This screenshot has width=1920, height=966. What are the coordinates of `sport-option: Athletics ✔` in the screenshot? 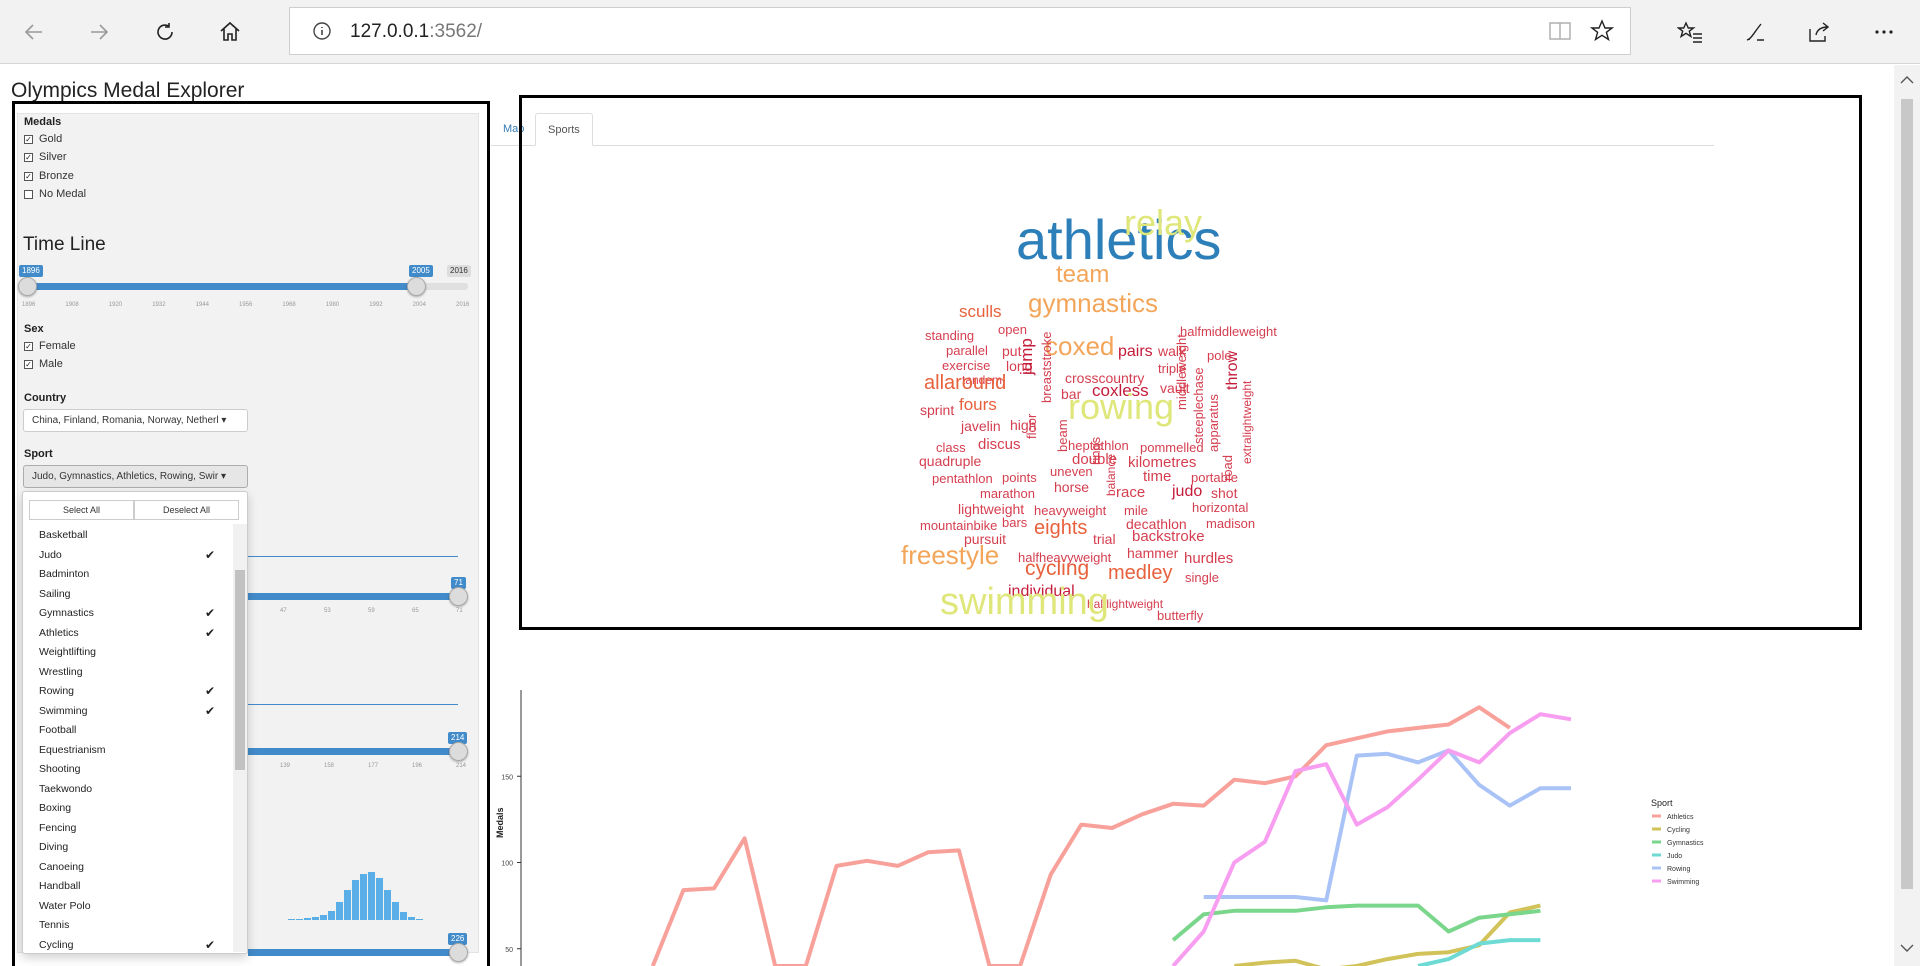 It's located at (127, 633).